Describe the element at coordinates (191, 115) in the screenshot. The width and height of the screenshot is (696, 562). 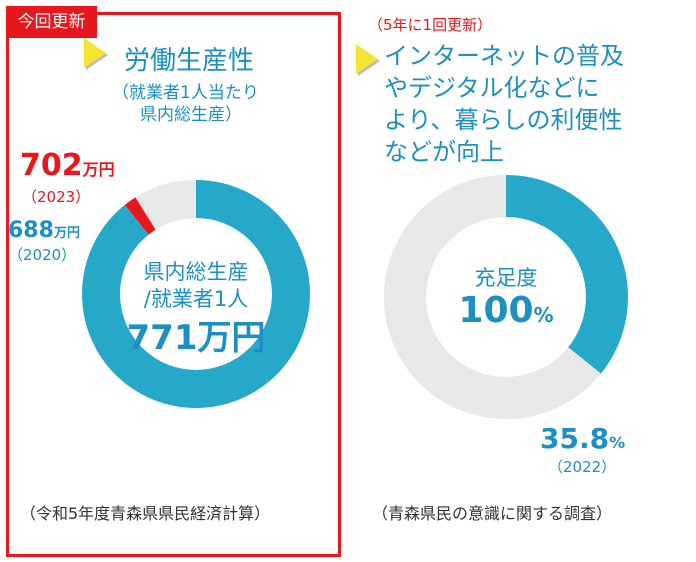
I see `labor-productivity-subtitle-2: 県内総生産）` at that location.